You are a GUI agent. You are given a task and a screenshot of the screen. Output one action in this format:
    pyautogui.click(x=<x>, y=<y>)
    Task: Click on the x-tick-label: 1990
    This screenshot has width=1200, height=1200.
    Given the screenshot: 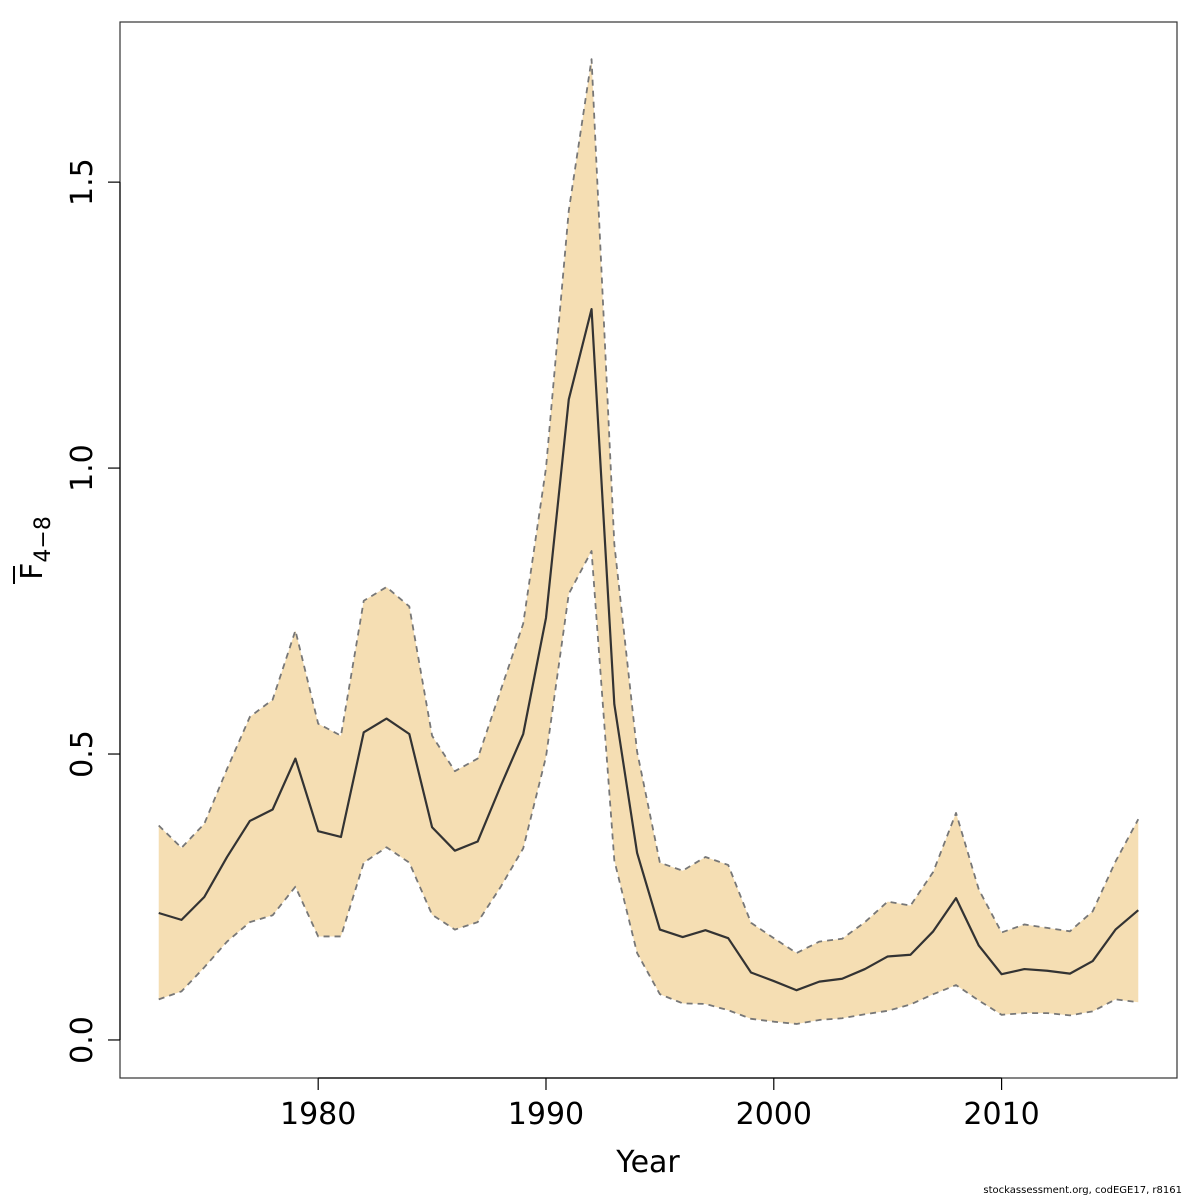 What is the action you would take?
    pyautogui.click(x=546, y=1114)
    